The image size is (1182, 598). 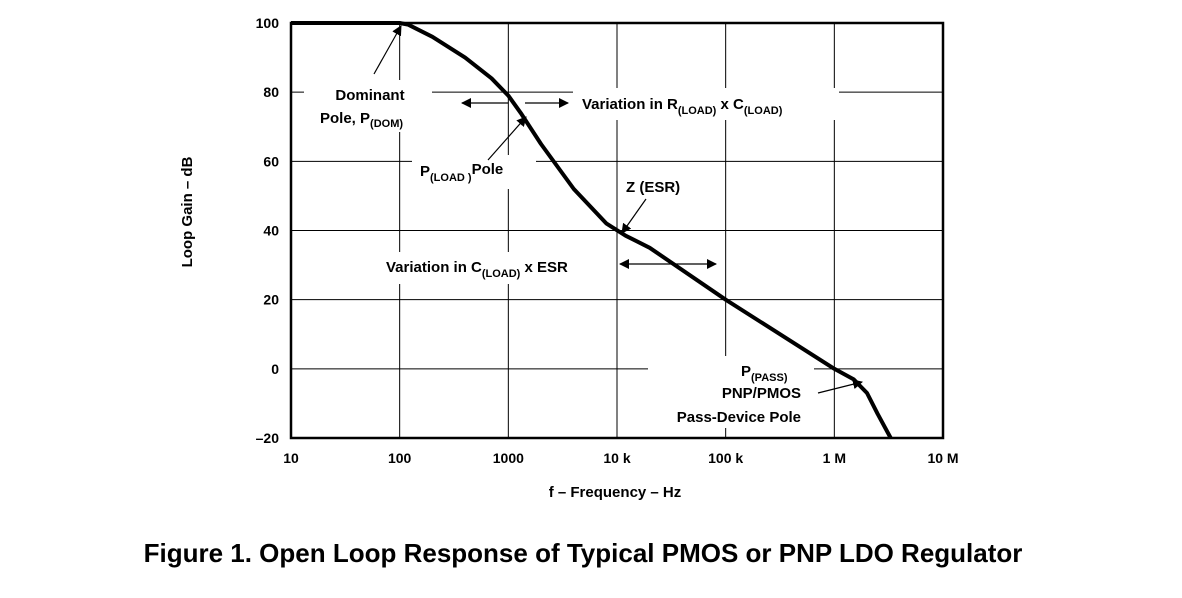 I want to click on x-tick-label: 100, so click(x=400, y=458).